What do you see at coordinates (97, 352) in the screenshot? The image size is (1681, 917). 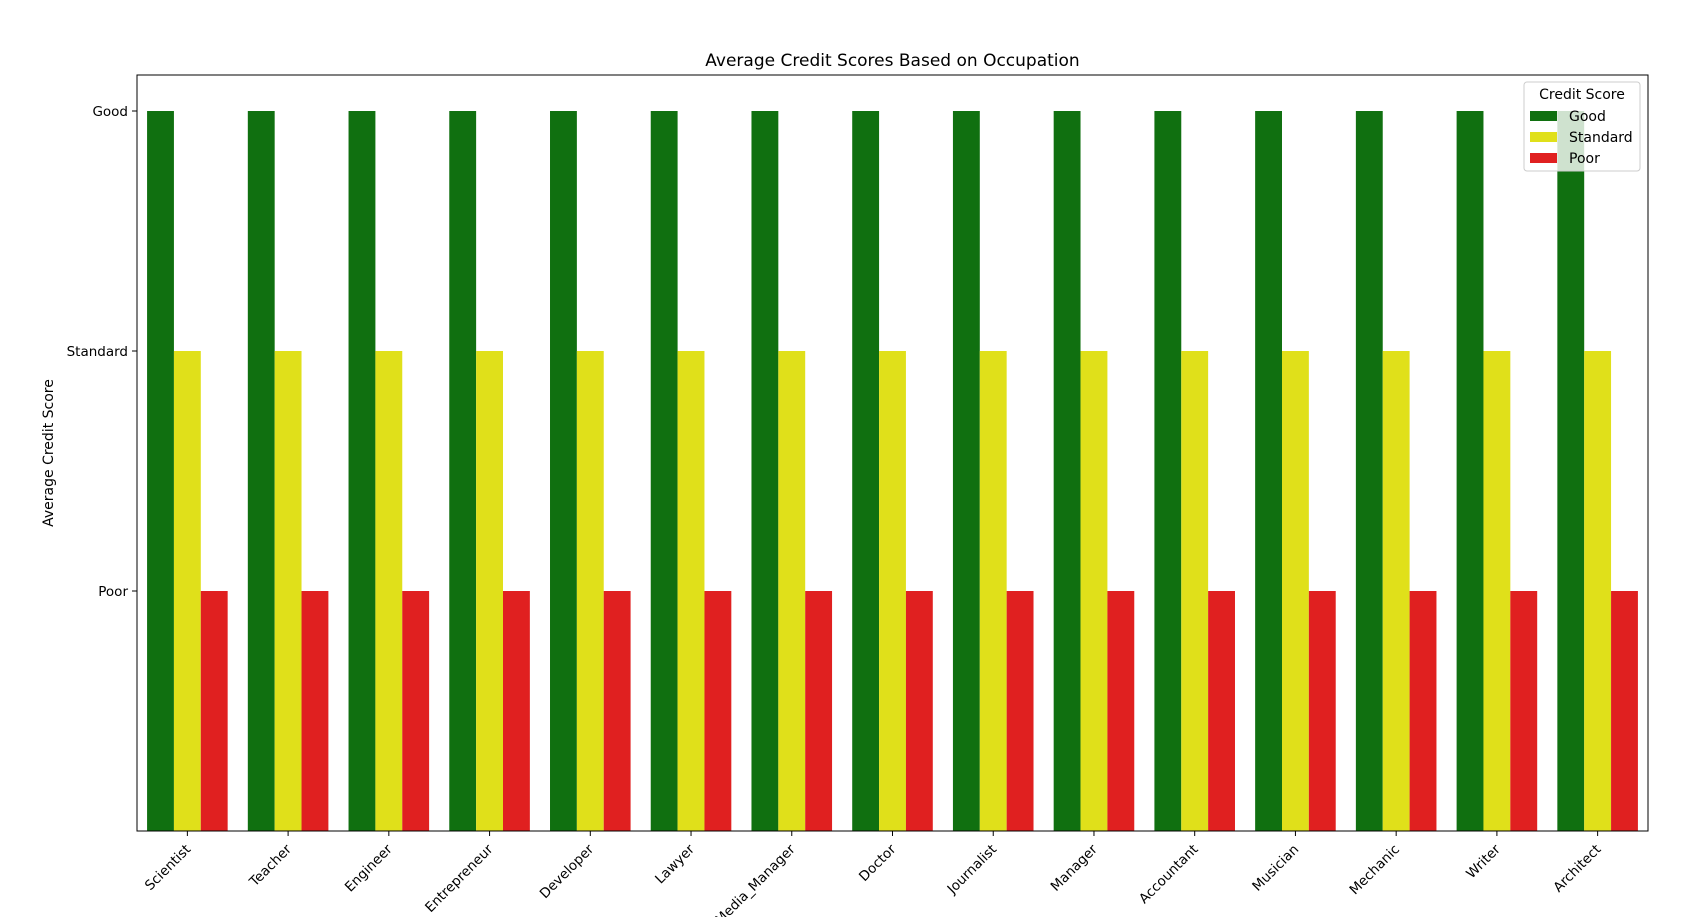 I see `y-tick-label: Standard` at bounding box center [97, 352].